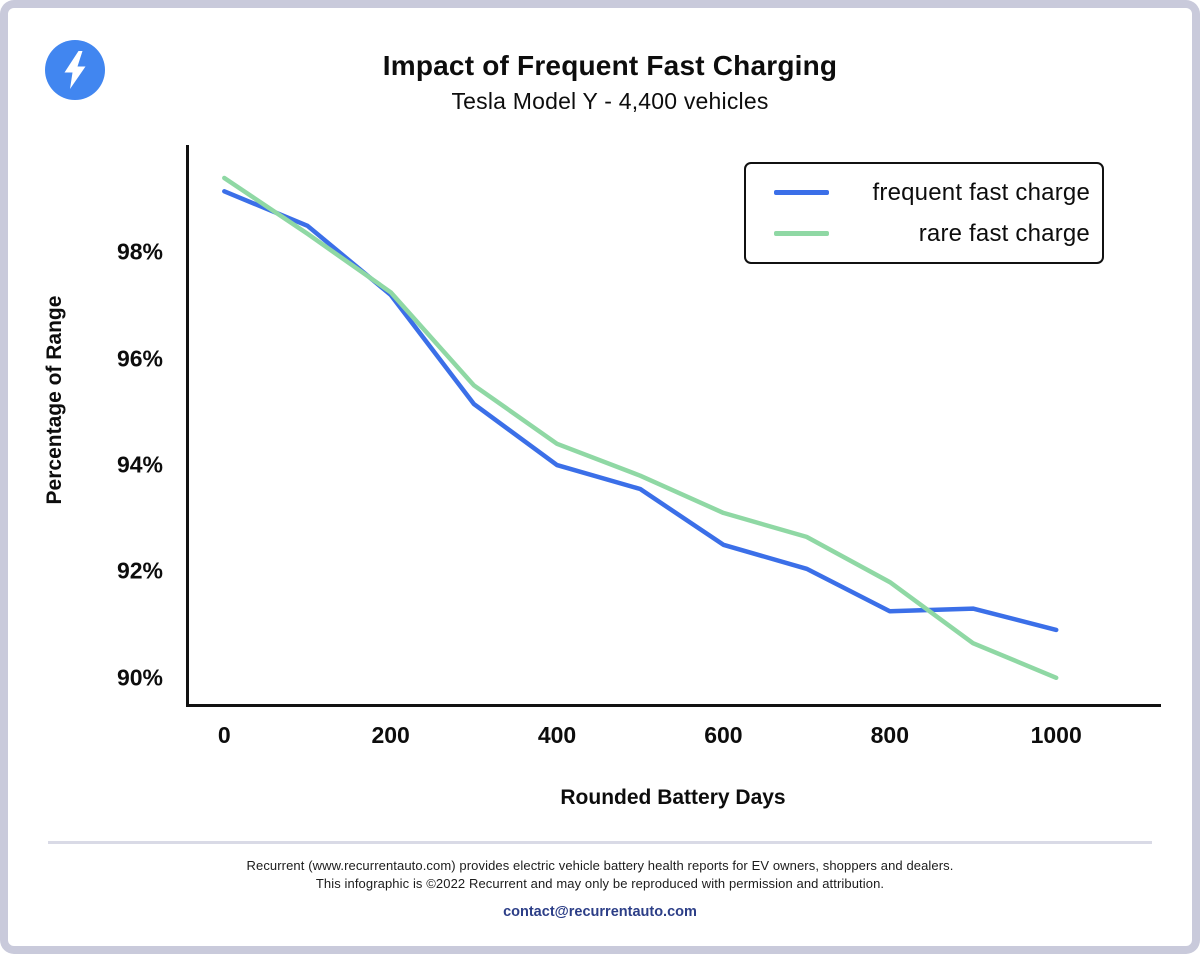 This screenshot has height=954, width=1200. Describe the element at coordinates (390, 735) in the screenshot. I see `x-tick-label: 200` at that location.